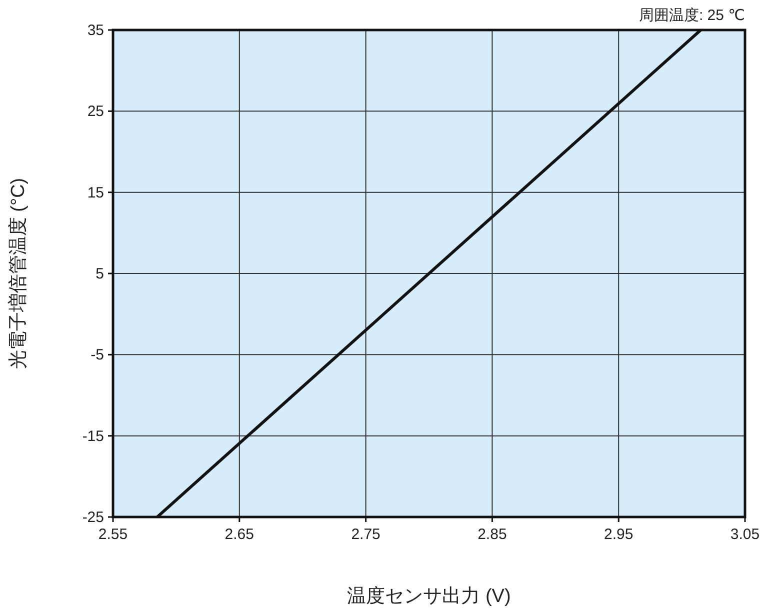 This screenshot has width=768, height=612. I want to click on y-tick-label: -5, so click(97, 355).